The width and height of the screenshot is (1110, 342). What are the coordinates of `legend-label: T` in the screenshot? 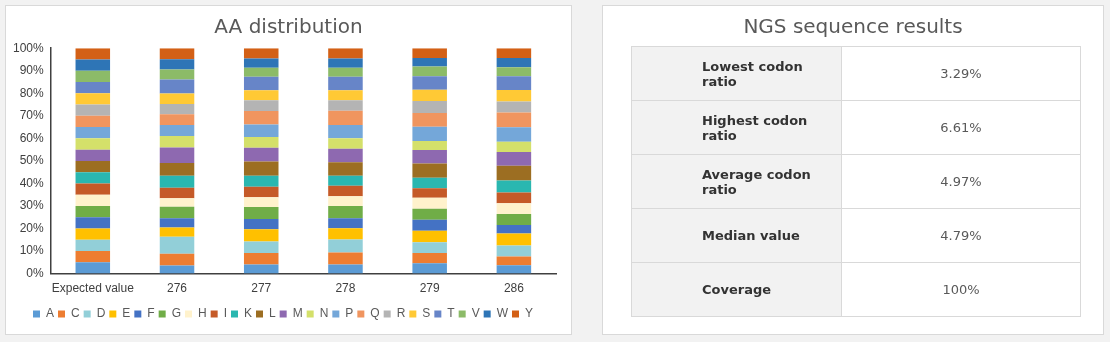 It's located at (451, 313).